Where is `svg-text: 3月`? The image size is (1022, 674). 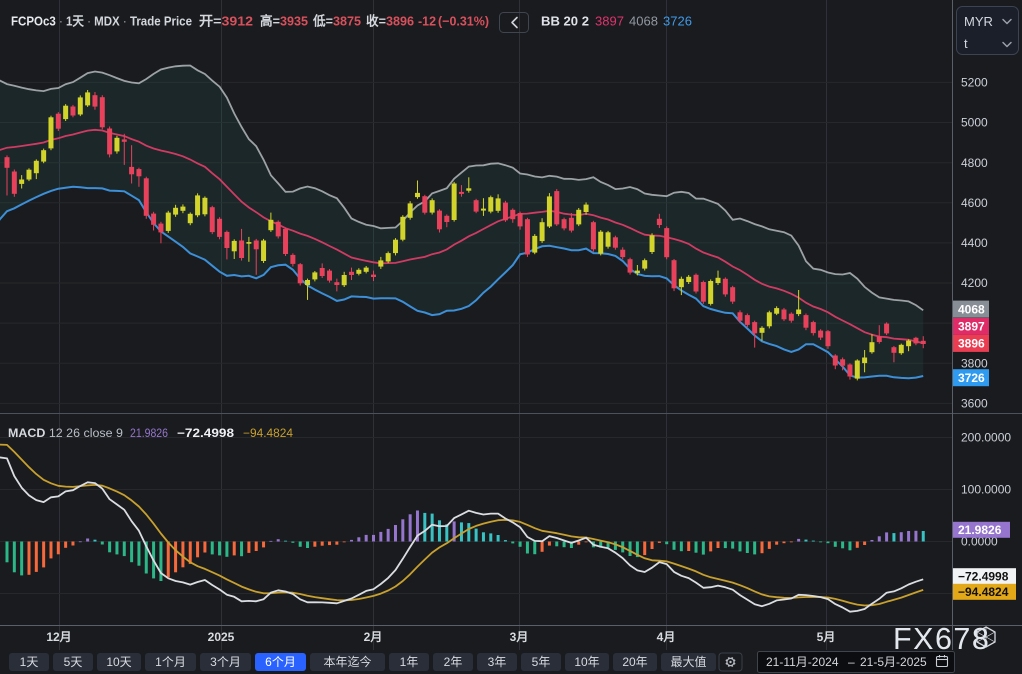 svg-text: 3月 is located at coordinates (519, 637).